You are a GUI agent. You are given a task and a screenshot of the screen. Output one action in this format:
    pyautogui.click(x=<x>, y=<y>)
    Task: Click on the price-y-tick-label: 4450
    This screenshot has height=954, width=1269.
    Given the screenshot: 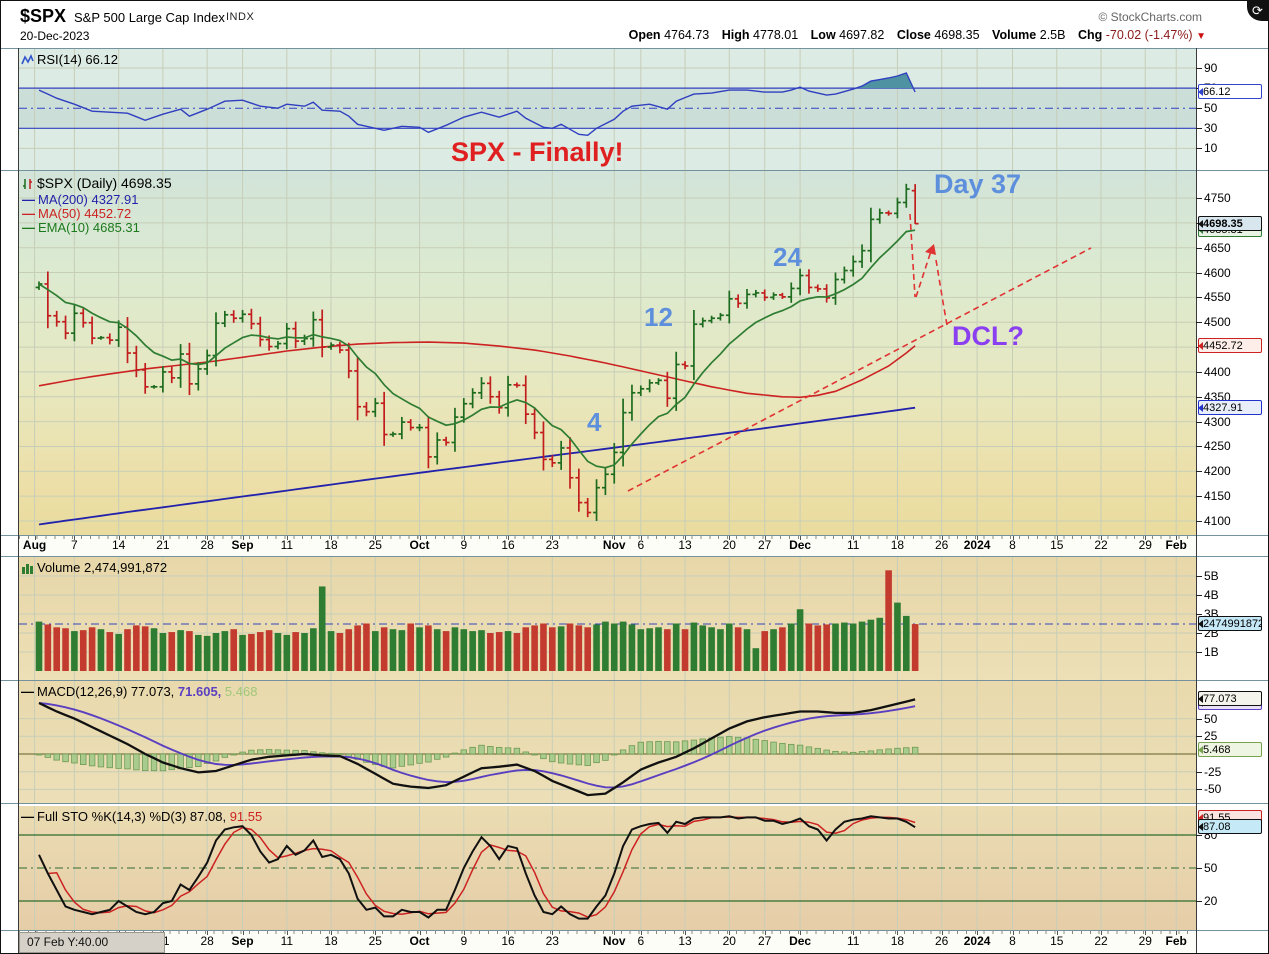 What is the action you would take?
    pyautogui.click(x=1217, y=347)
    